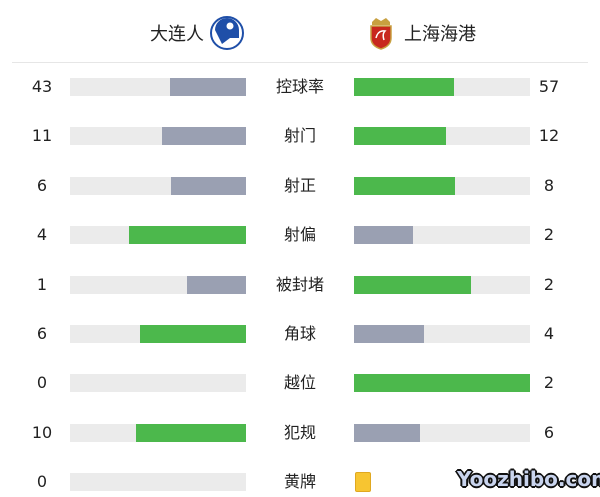 This screenshot has width=600, height=497. Describe the element at coordinates (381, 34) in the screenshot. I see `shanghai-port-logo-icon` at that location.